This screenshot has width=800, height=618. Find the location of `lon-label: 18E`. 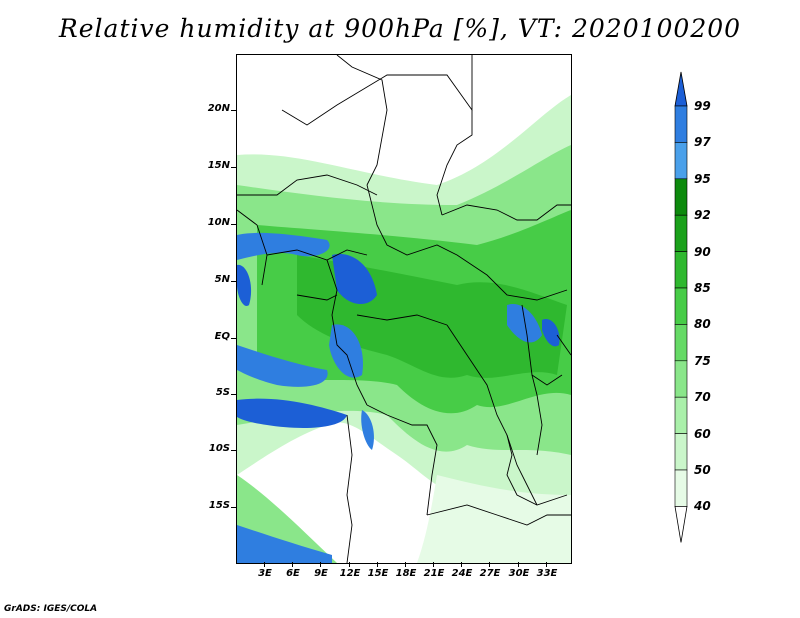

lon-label: 18E is located at coordinates (406, 573).